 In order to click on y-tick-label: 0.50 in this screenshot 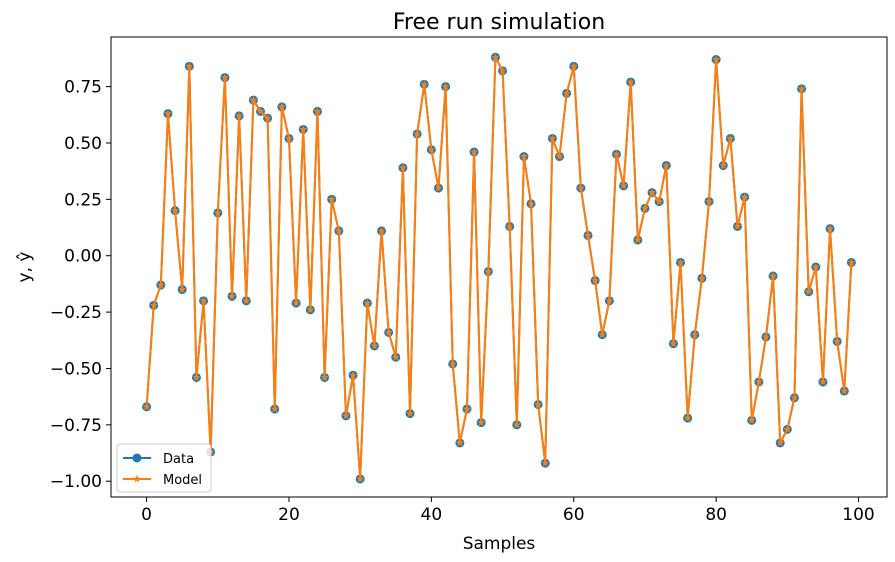, I will do `click(83, 144)`.